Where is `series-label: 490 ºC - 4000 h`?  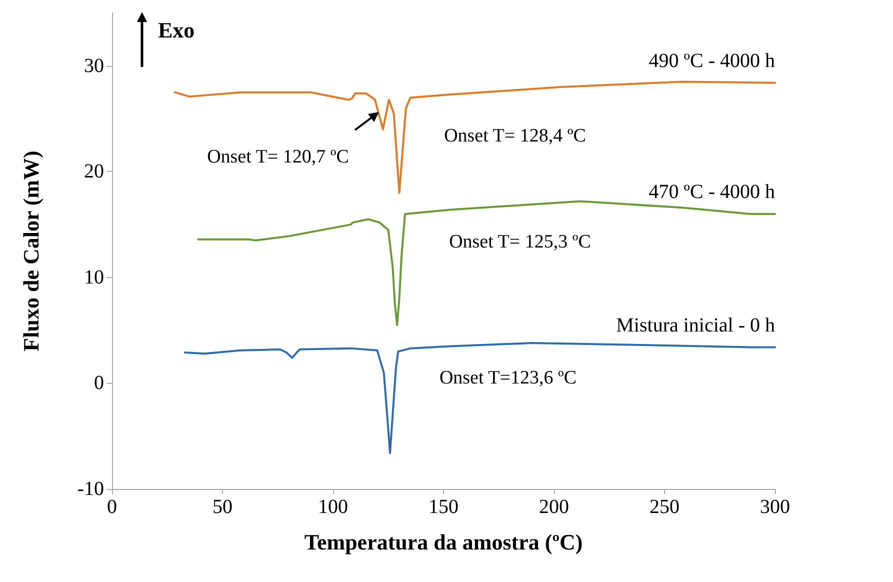
series-label: 490 ºC - 4000 h is located at coordinates (711, 61).